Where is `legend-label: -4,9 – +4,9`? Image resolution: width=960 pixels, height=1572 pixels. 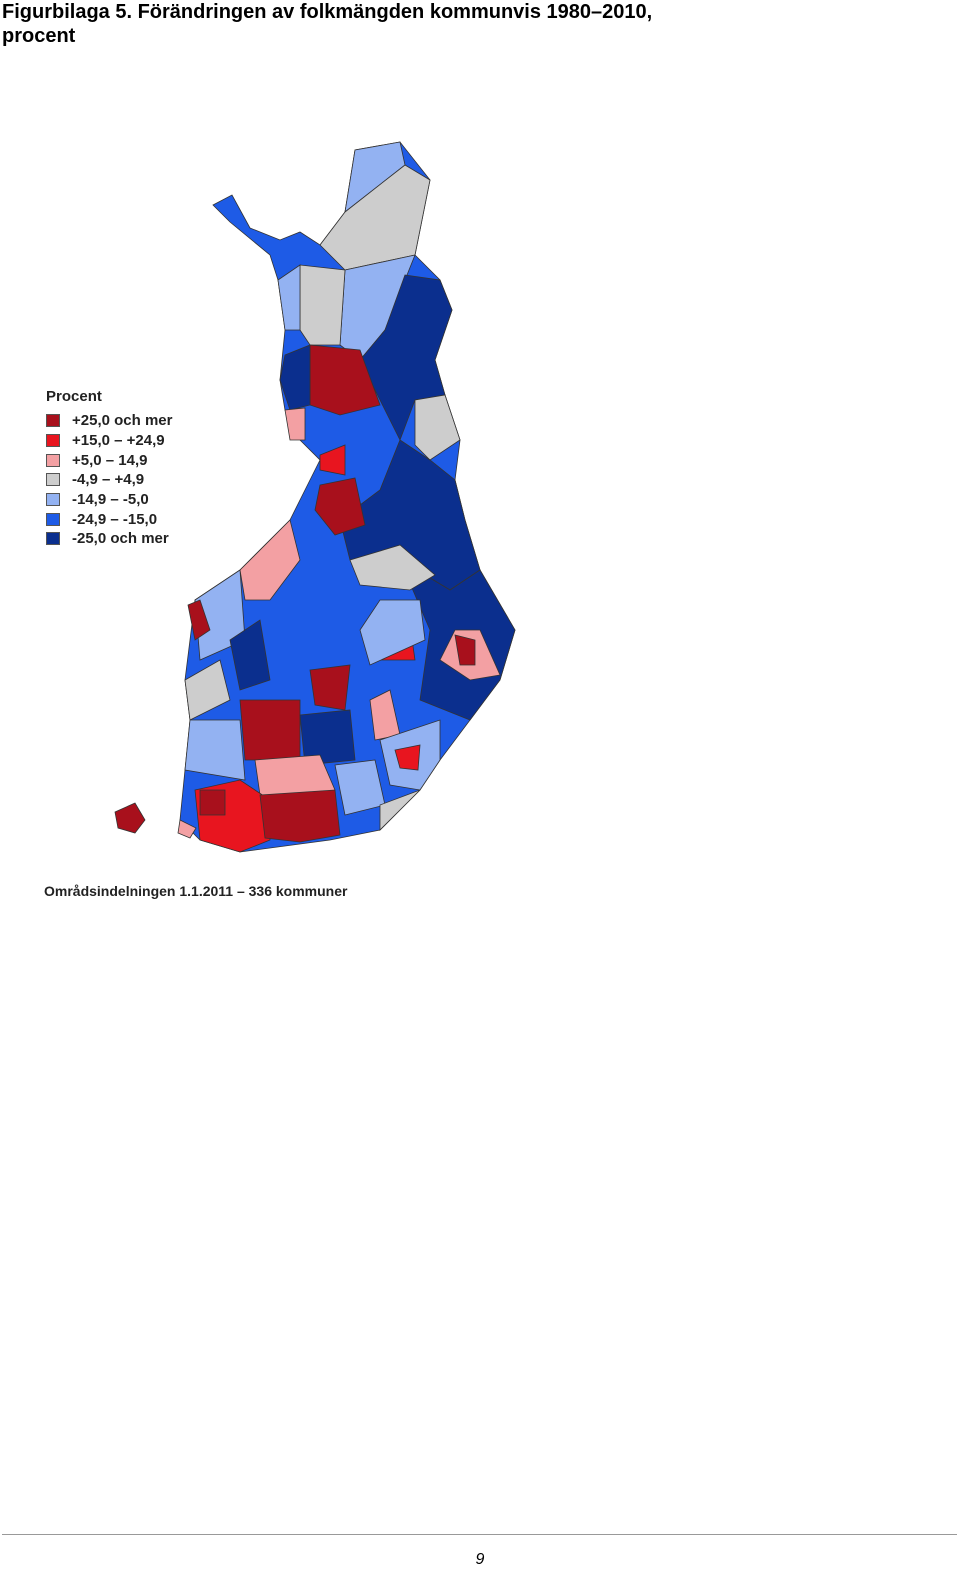 legend-label: -4,9 – +4,9 is located at coordinates (108, 480).